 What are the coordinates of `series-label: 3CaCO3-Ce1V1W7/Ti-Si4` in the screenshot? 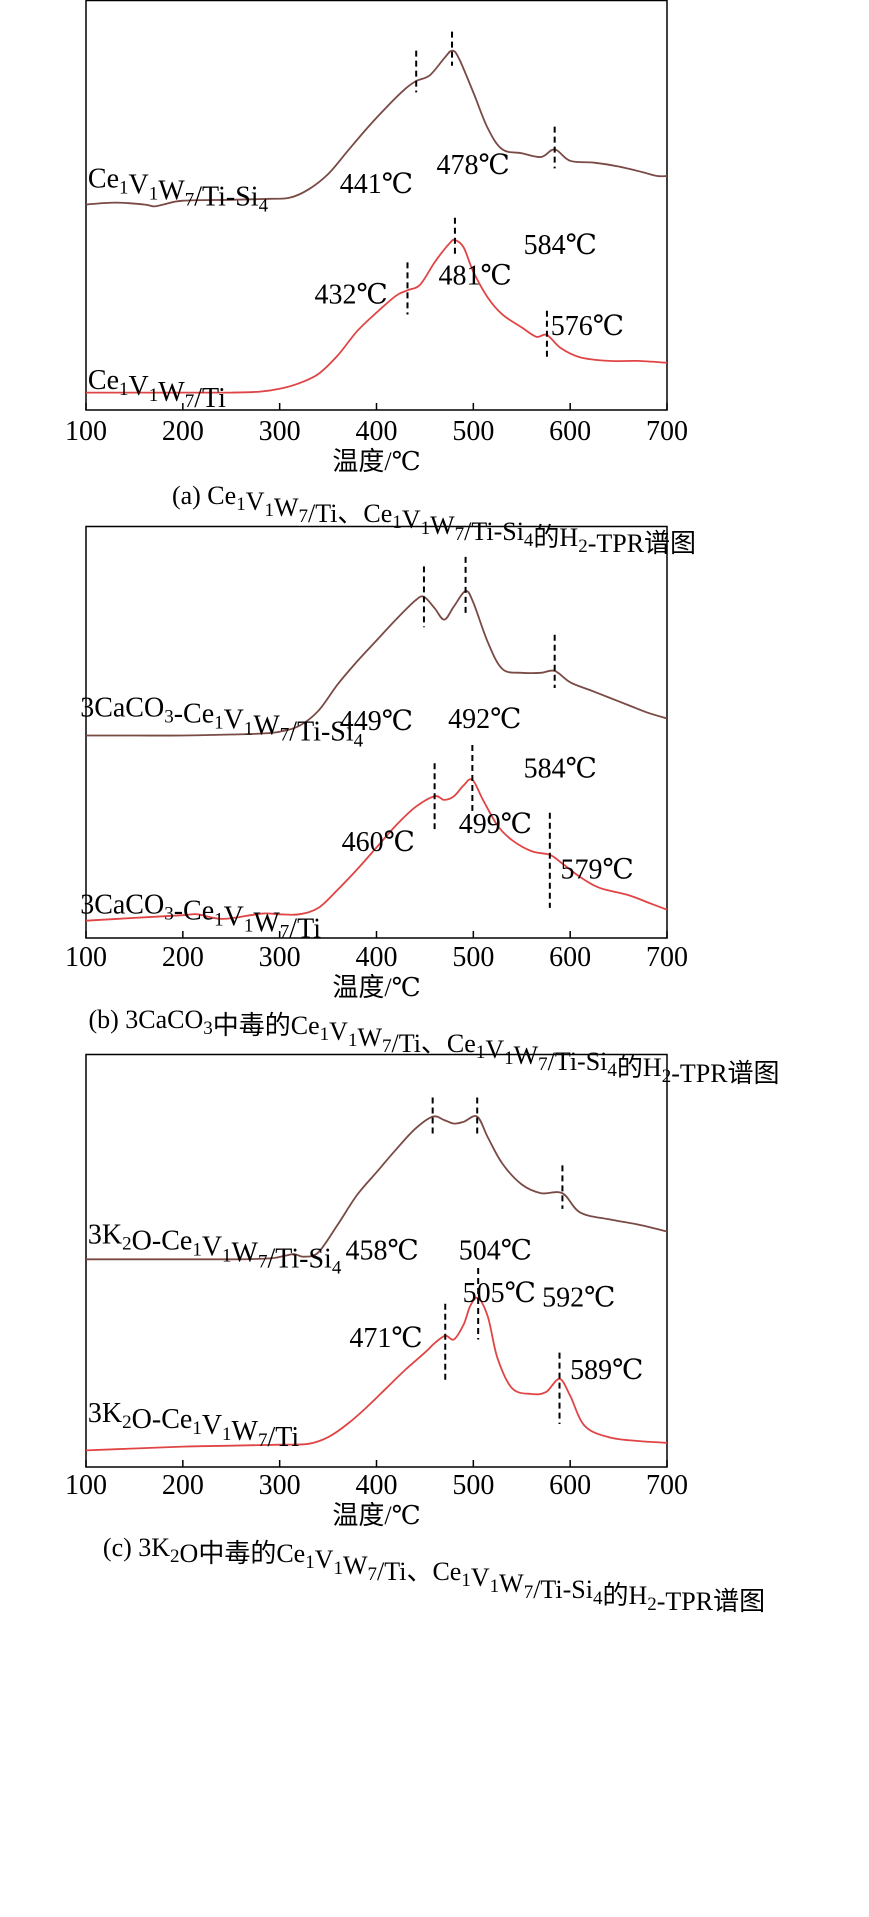 It's located at (221, 722).